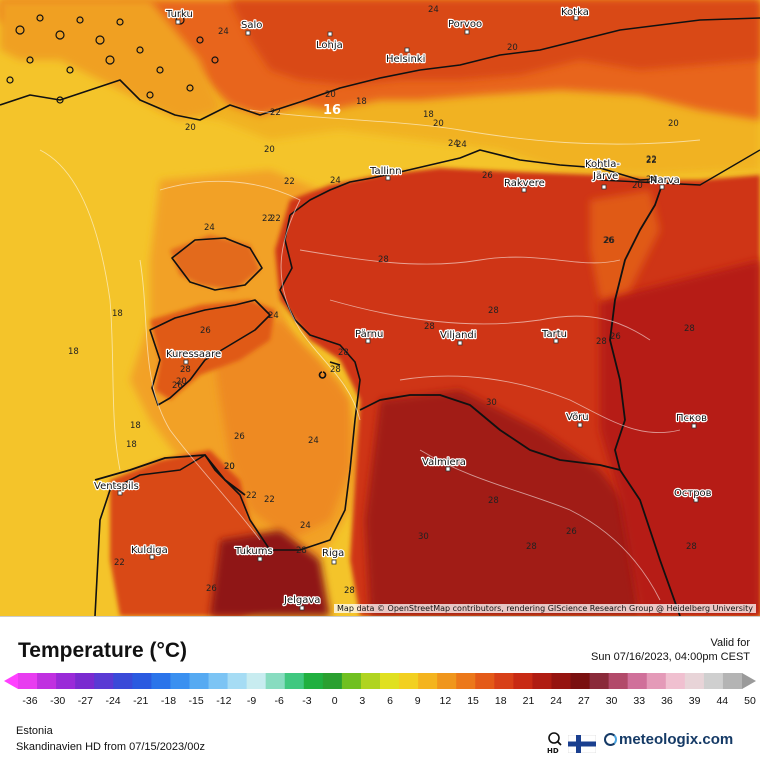 Image resolution: width=760 pixels, height=761 pixels. What do you see at coordinates (333, 556) in the screenshot?
I see `city-riga: Riga` at bounding box center [333, 556].